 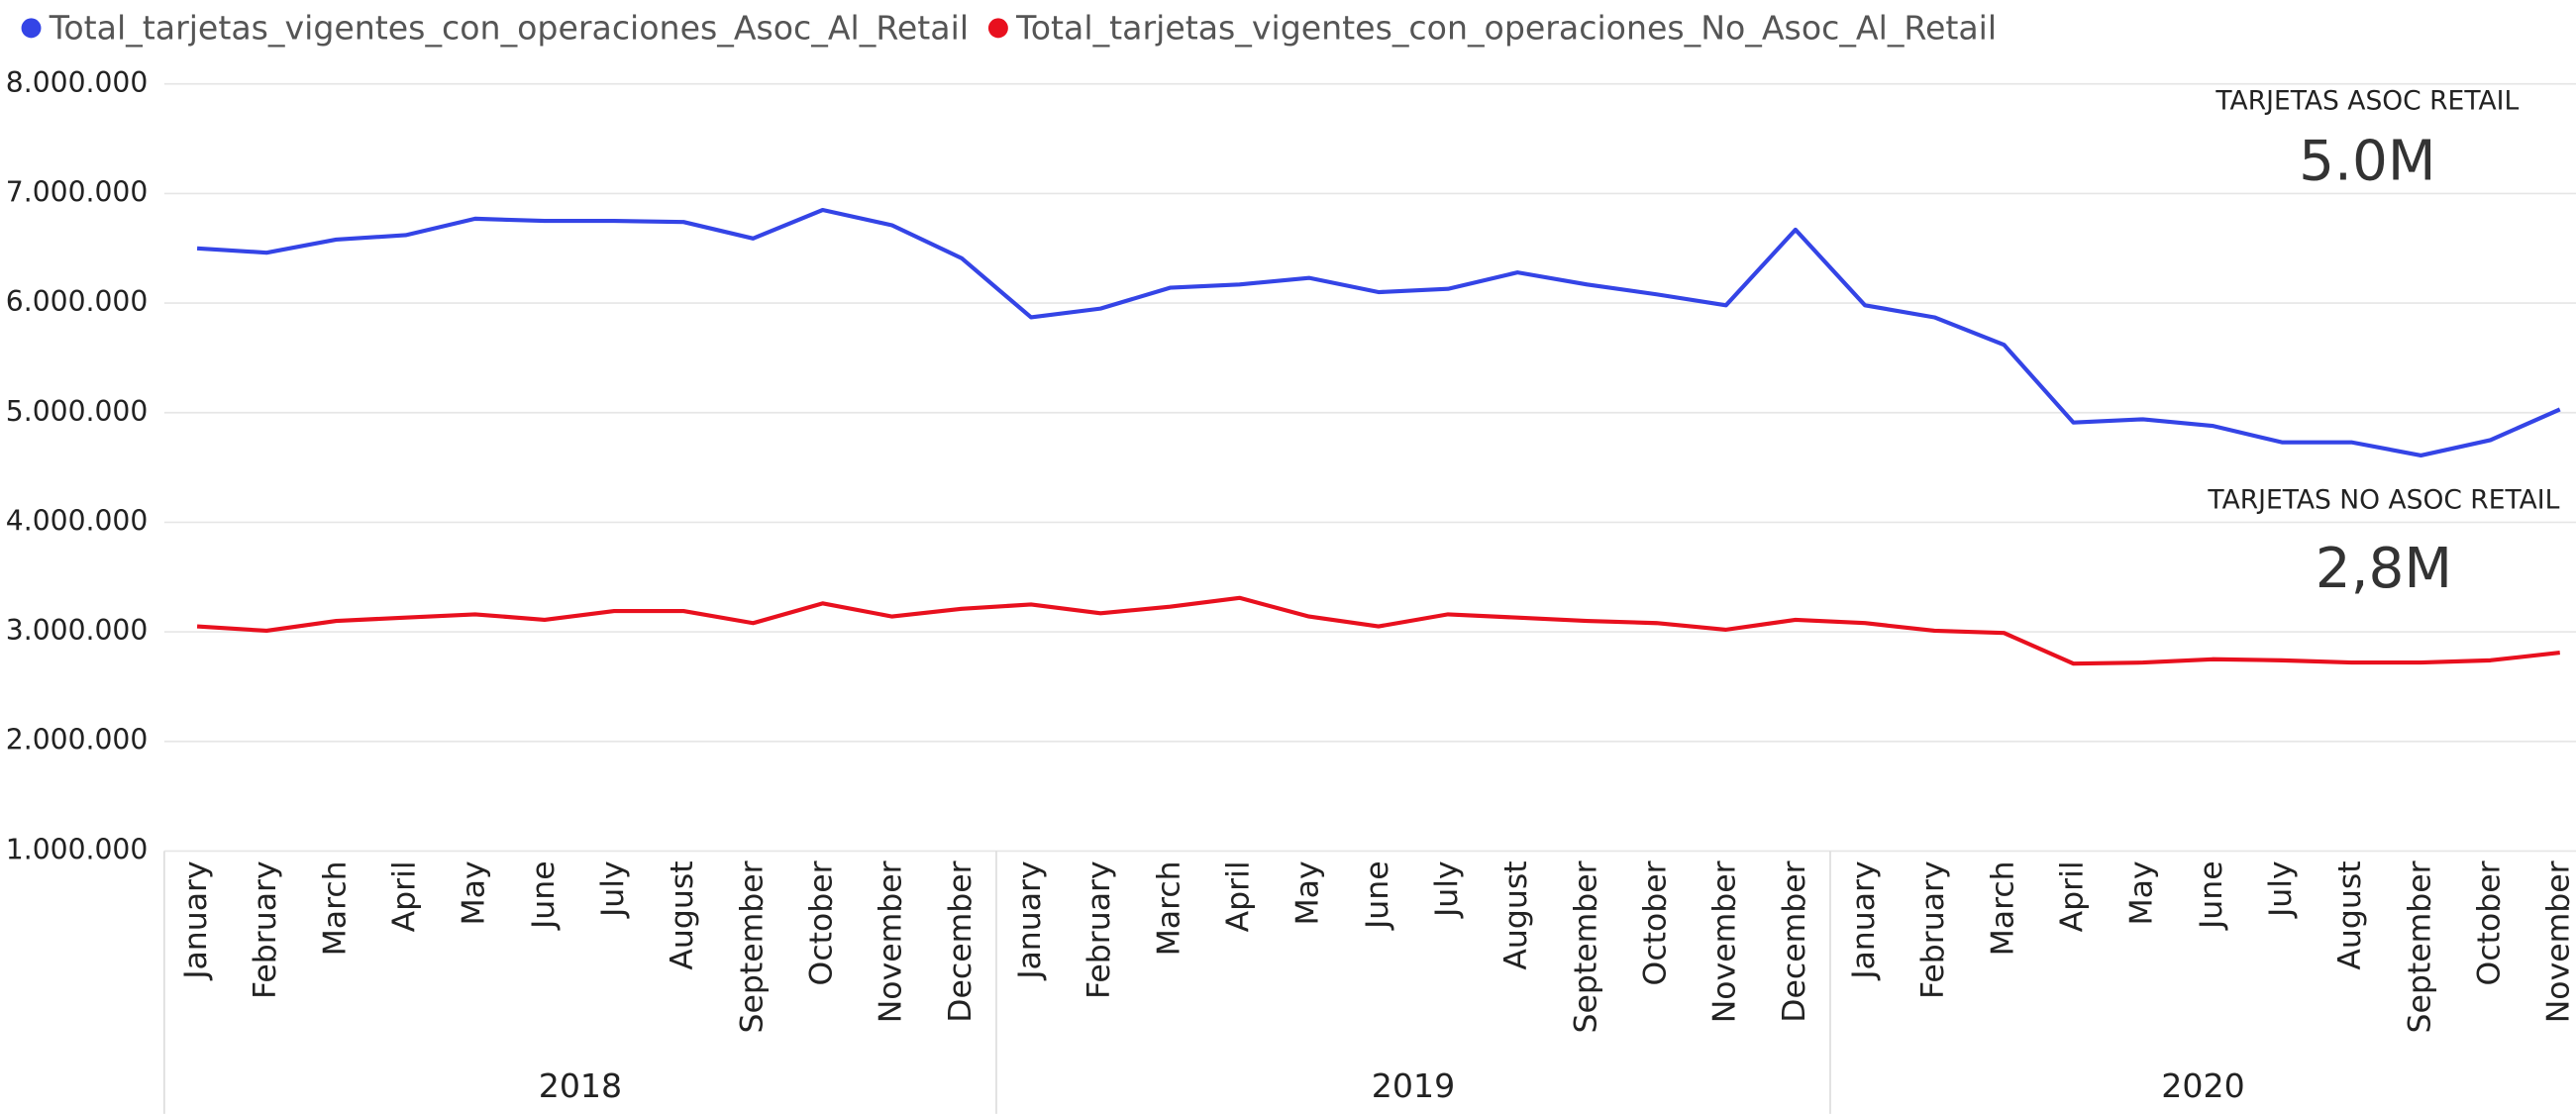 What do you see at coordinates (2383, 501) in the screenshot?
I see `card-title: TARJETAS NO ASOC RETAIL` at bounding box center [2383, 501].